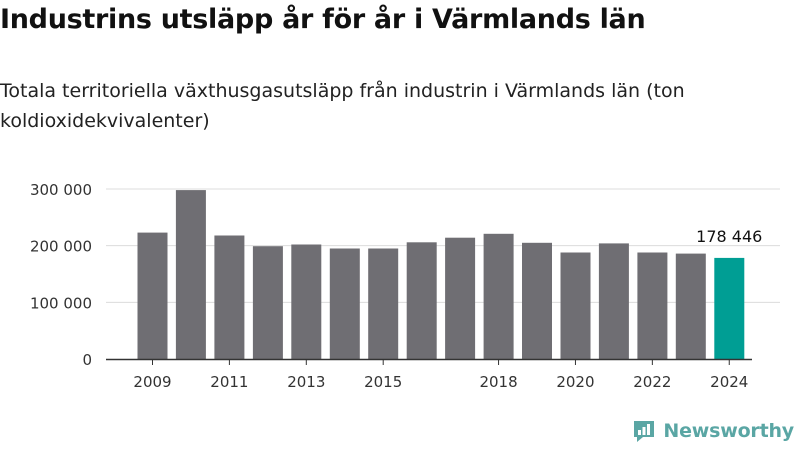 Image resolution: width=800 pixels, height=450 pixels. I want to click on x-tick-label: 2009, so click(152, 382).